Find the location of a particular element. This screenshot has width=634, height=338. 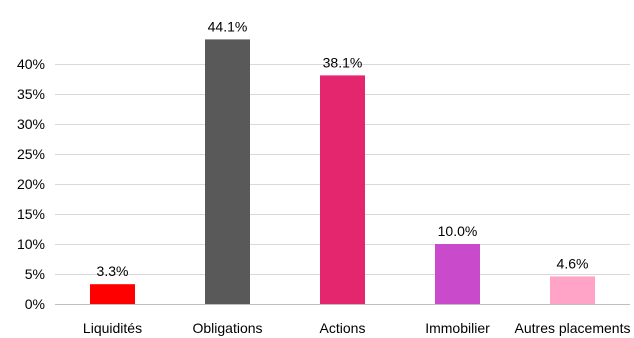

category-label: Autres placements is located at coordinates (573, 328).